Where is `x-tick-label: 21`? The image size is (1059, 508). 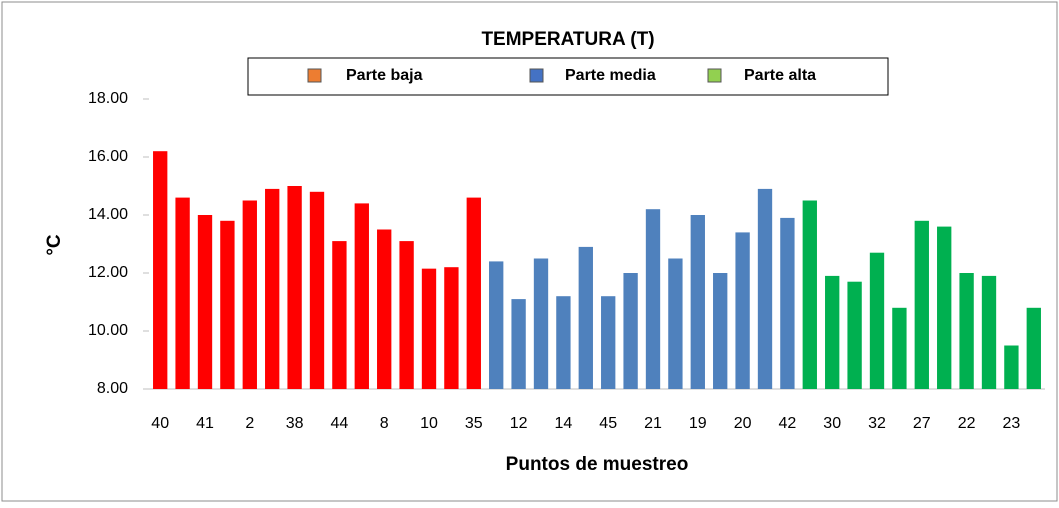 x-tick-label: 21 is located at coordinates (653, 423).